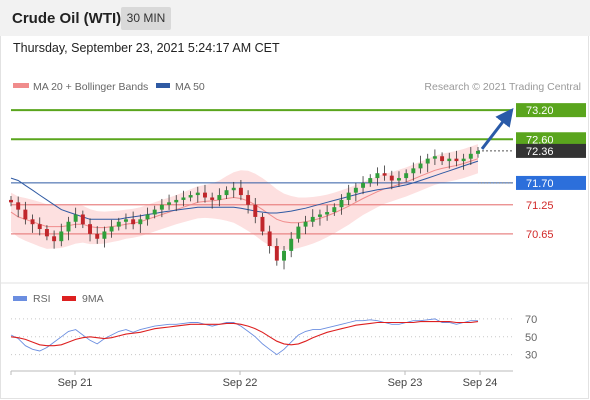 The image size is (590, 400). Describe the element at coordinates (67, 18) in the screenshot. I see `instrument-title: Crude Oil (WTI)` at that location.